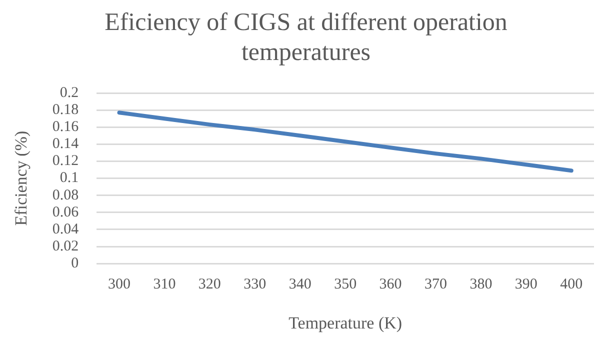  Describe the element at coordinates (345, 284) in the screenshot. I see `x-tick-label: 350` at that location.